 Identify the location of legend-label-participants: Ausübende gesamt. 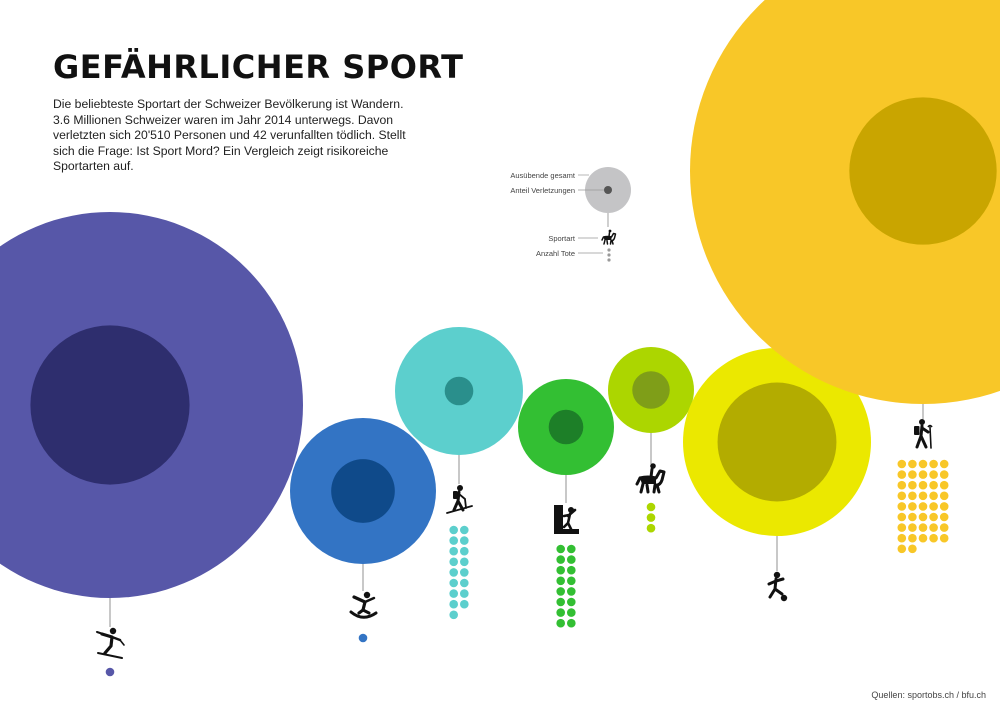
(543, 175).